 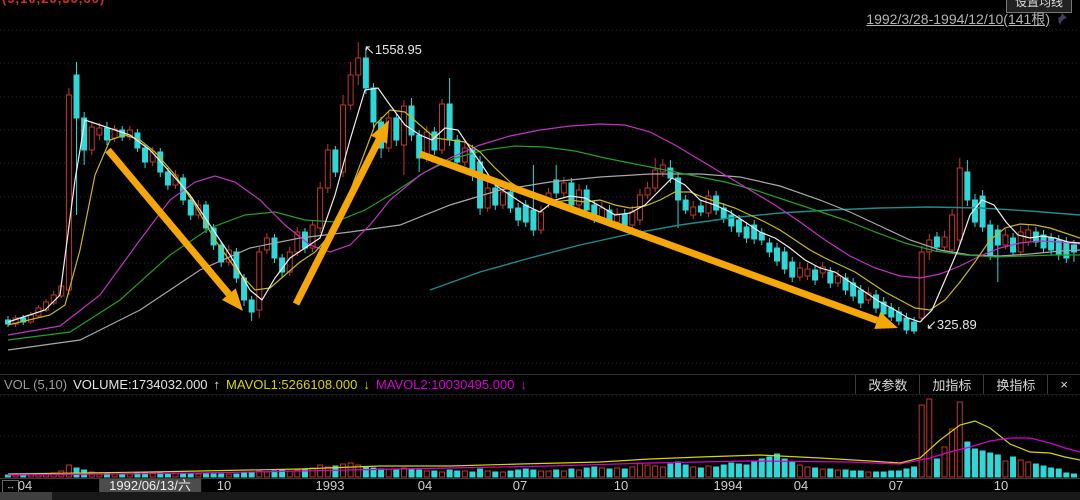 I want to click on volume-value: VOLUME:1734032.000, so click(x=140, y=384).